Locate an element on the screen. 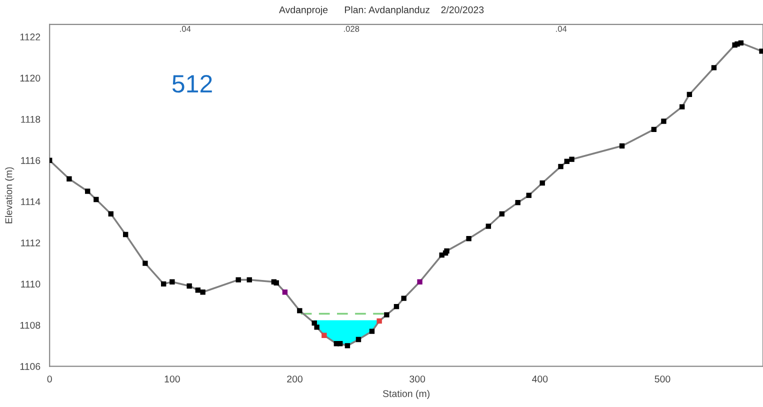 The height and width of the screenshot is (407, 763). annotation: .028 is located at coordinates (352, 29).